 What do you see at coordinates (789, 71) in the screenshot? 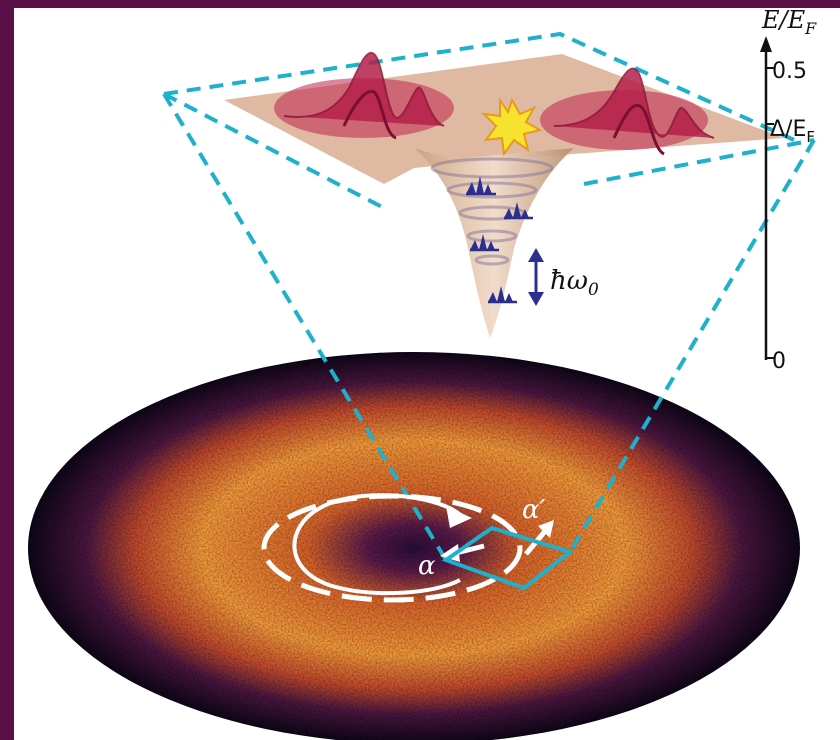
I see `tick-label-0-5: 0.5` at bounding box center [789, 71].